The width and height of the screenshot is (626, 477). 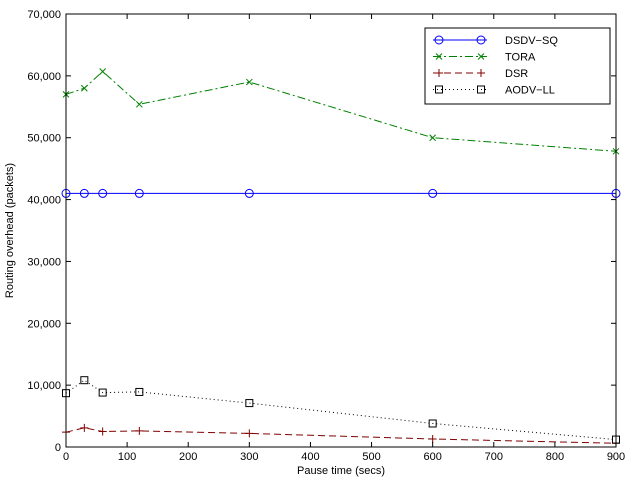 What do you see at coordinates (188, 457) in the screenshot?
I see `x-tick-label: 200` at bounding box center [188, 457].